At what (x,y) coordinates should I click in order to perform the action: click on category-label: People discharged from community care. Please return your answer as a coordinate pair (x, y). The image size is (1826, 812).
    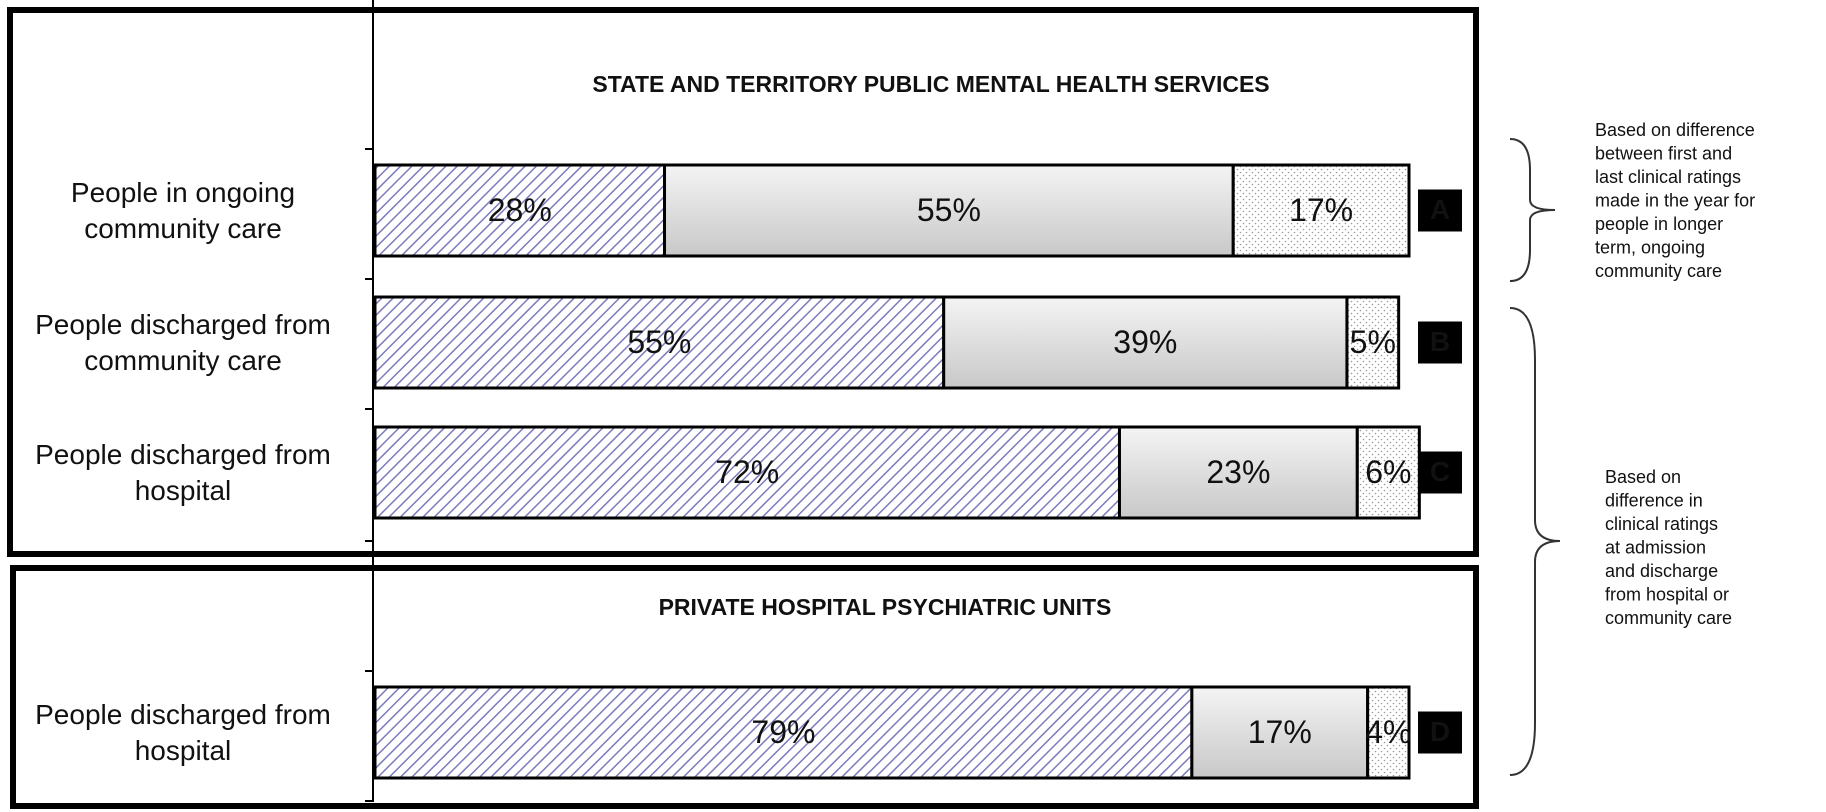
    Looking at the image, I should click on (183, 342).